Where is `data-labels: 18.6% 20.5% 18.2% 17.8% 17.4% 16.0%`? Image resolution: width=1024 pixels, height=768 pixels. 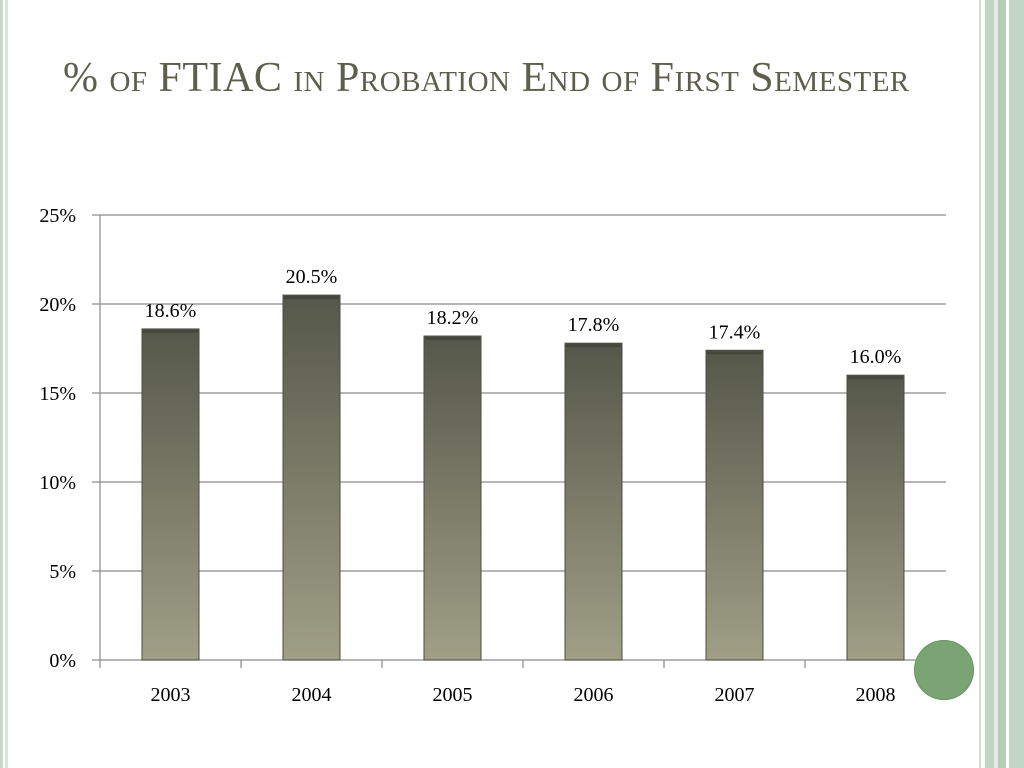
data-labels: 18.6% 20.5% 18.2% 17.8% 17.4% 16.0% is located at coordinates (523, 317).